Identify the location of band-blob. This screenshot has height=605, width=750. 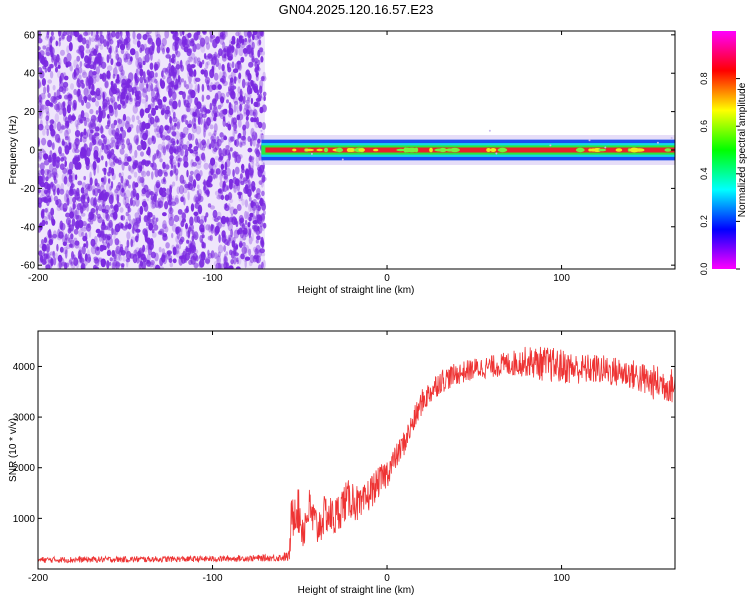
(668, 150).